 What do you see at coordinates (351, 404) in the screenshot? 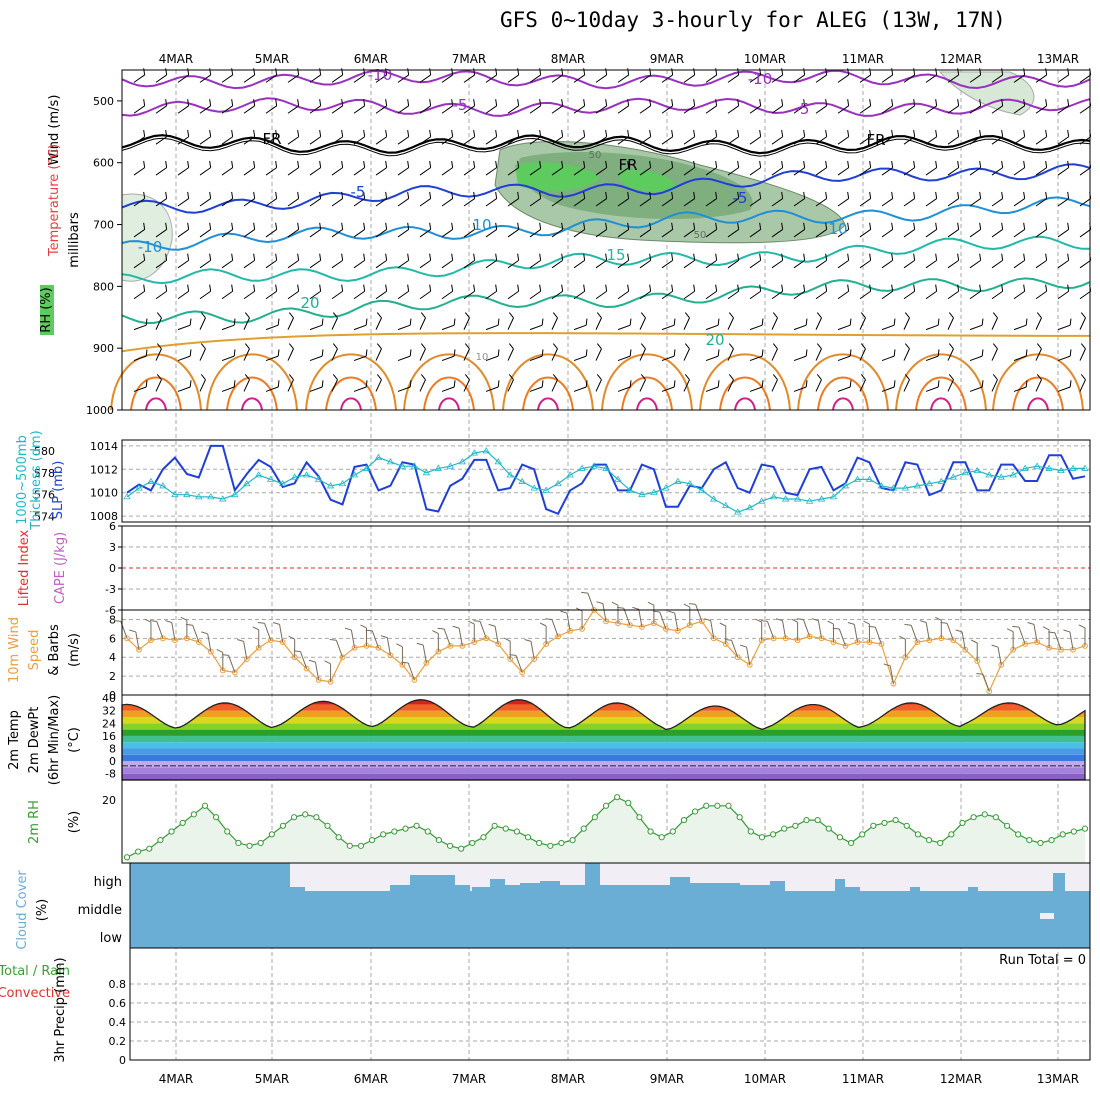
I see `hot-contour` at bounding box center [351, 404].